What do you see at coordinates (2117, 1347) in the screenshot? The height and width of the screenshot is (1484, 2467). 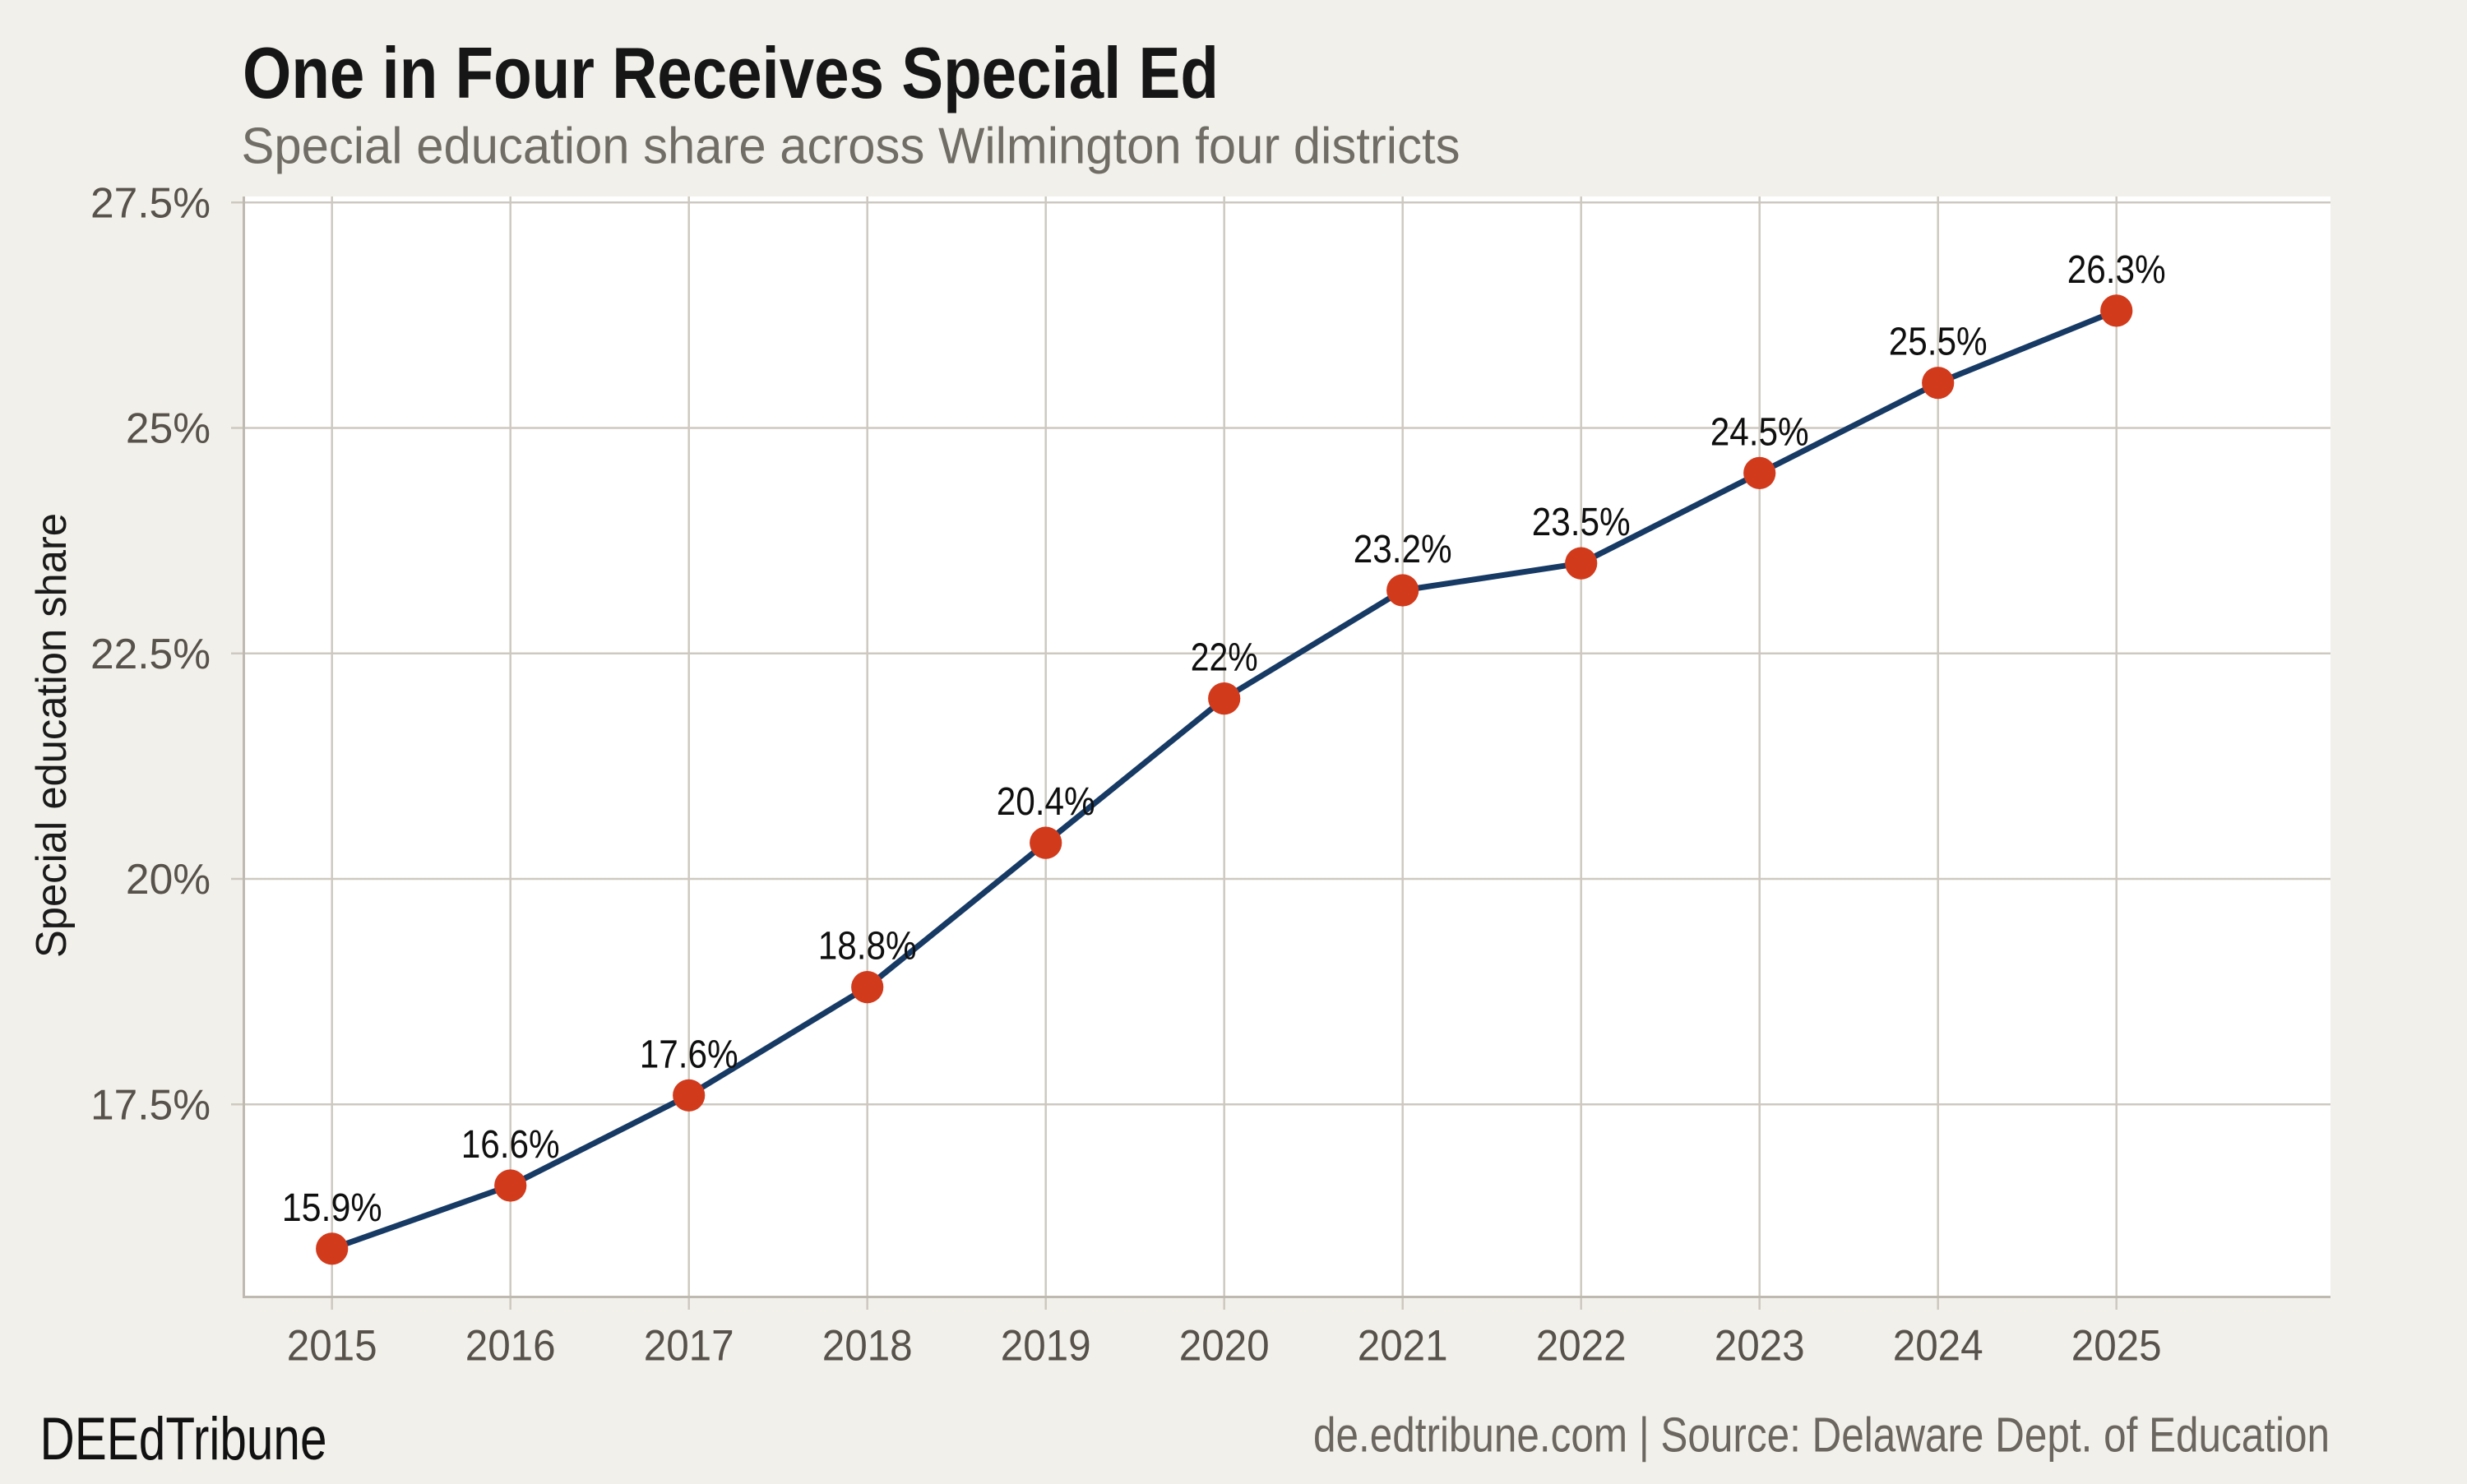 I see `svg-text: 2025` at bounding box center [2117, 1347].